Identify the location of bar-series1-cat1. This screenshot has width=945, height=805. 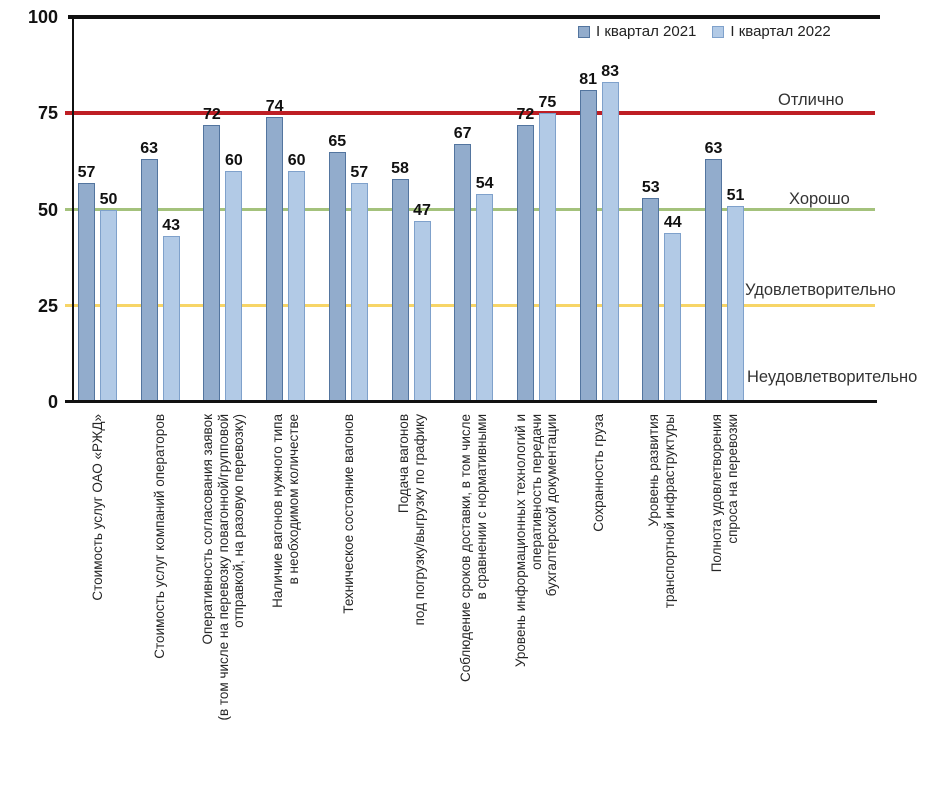
(86, 292).